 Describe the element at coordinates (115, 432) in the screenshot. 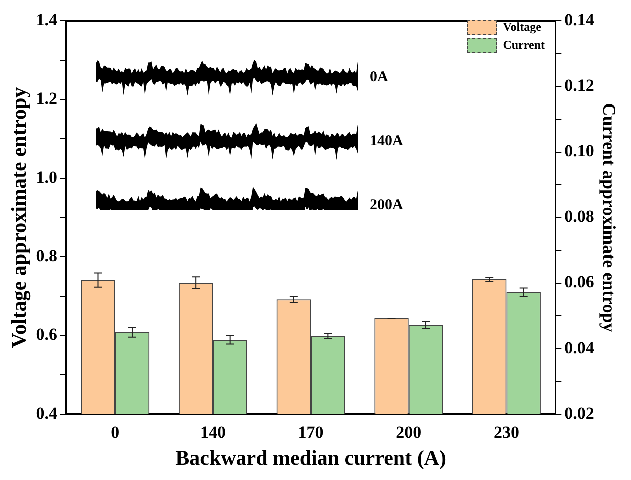

I see `x-tick-label: 0` at that location.